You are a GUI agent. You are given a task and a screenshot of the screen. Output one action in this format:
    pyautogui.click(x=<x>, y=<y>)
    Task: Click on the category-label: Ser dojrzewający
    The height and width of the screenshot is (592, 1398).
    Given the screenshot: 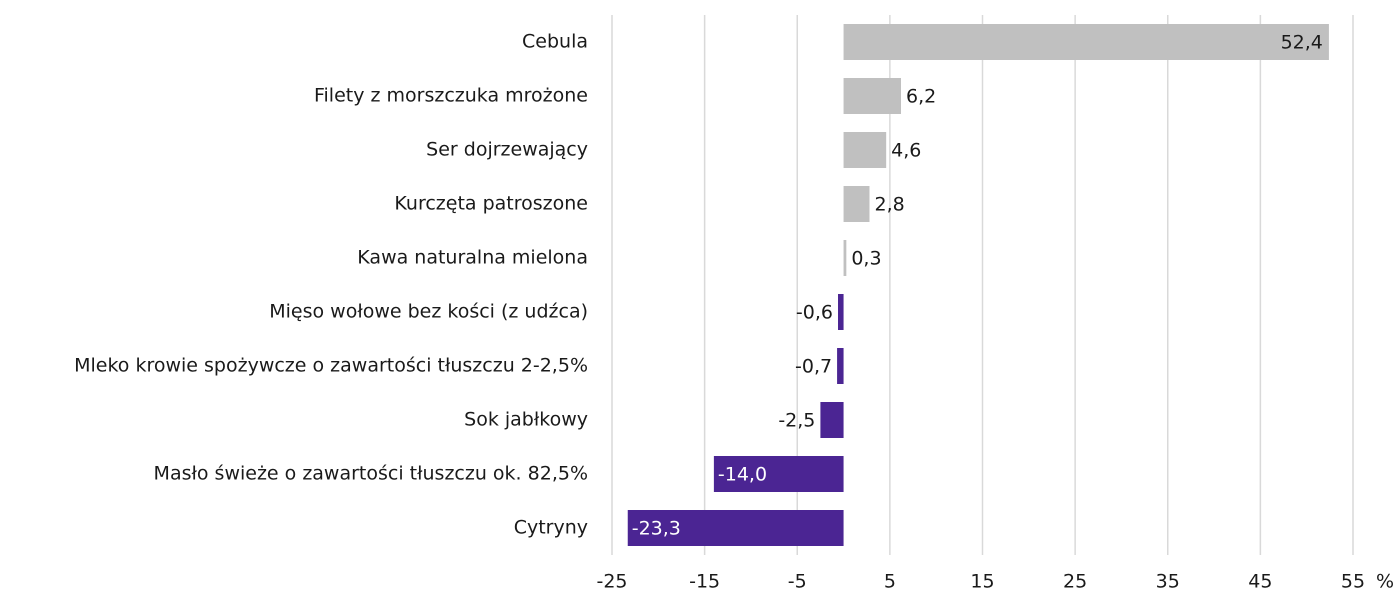 What is the action you would take?
    pyautogui.click(x=507, y=150)
    